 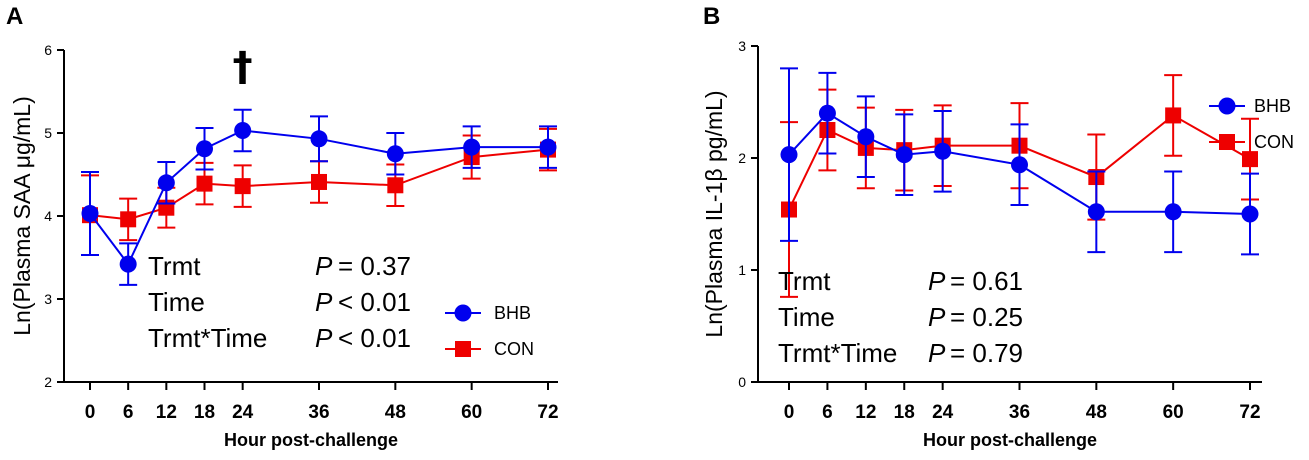 What do you see at coordinates (374, 266) in the screenshot?
I see `stat-p-value: = 0.37` at bounding box center [374, 266].